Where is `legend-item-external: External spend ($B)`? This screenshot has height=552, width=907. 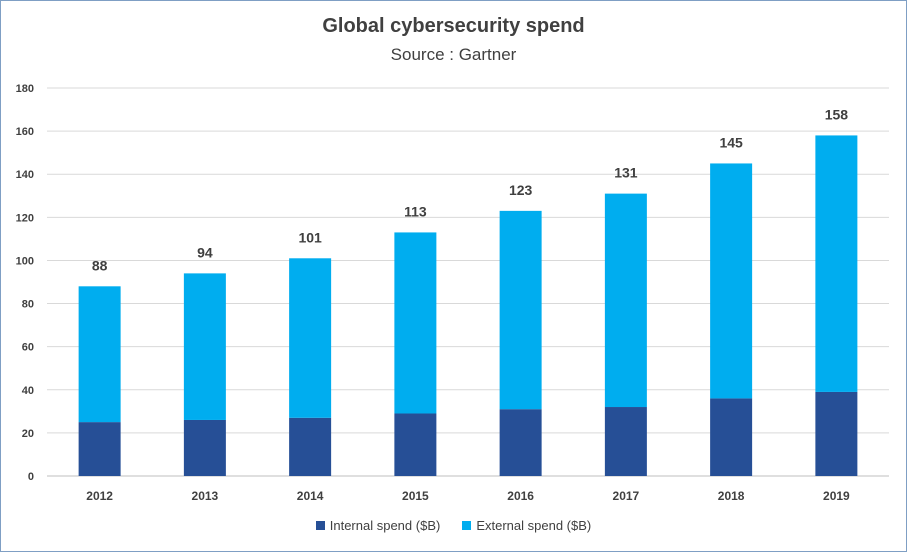
legend-item-external: External spend ($B) is located at coordinates (526, 525).